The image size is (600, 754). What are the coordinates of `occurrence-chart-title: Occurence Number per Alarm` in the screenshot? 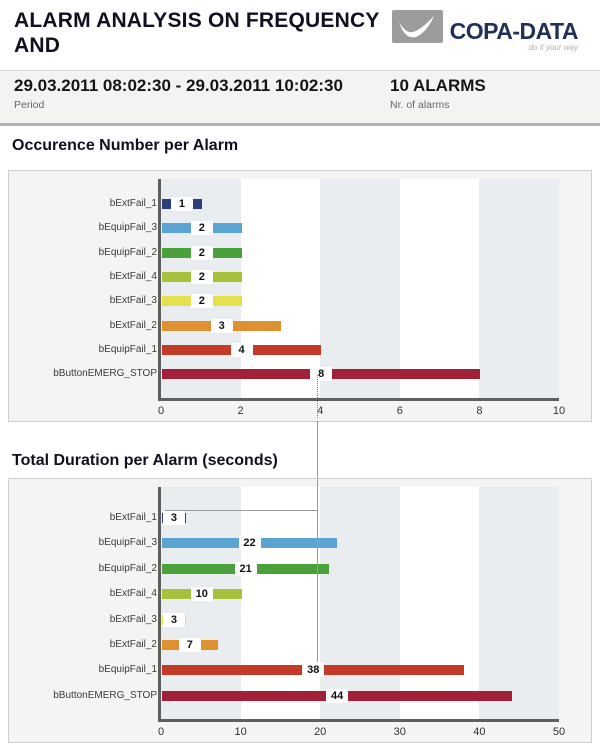 It's located at (125, 145).